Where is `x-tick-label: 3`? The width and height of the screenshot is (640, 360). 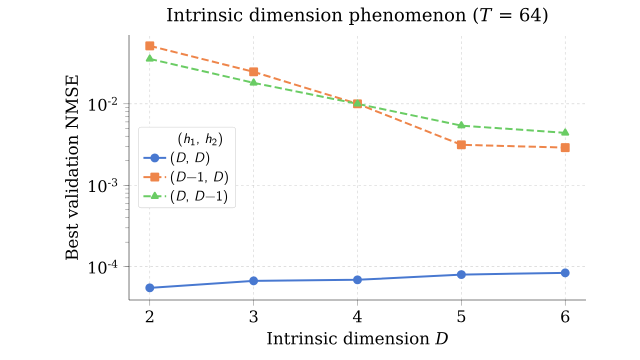
x-tick-label: 3 is located at coordinates (254, 316).